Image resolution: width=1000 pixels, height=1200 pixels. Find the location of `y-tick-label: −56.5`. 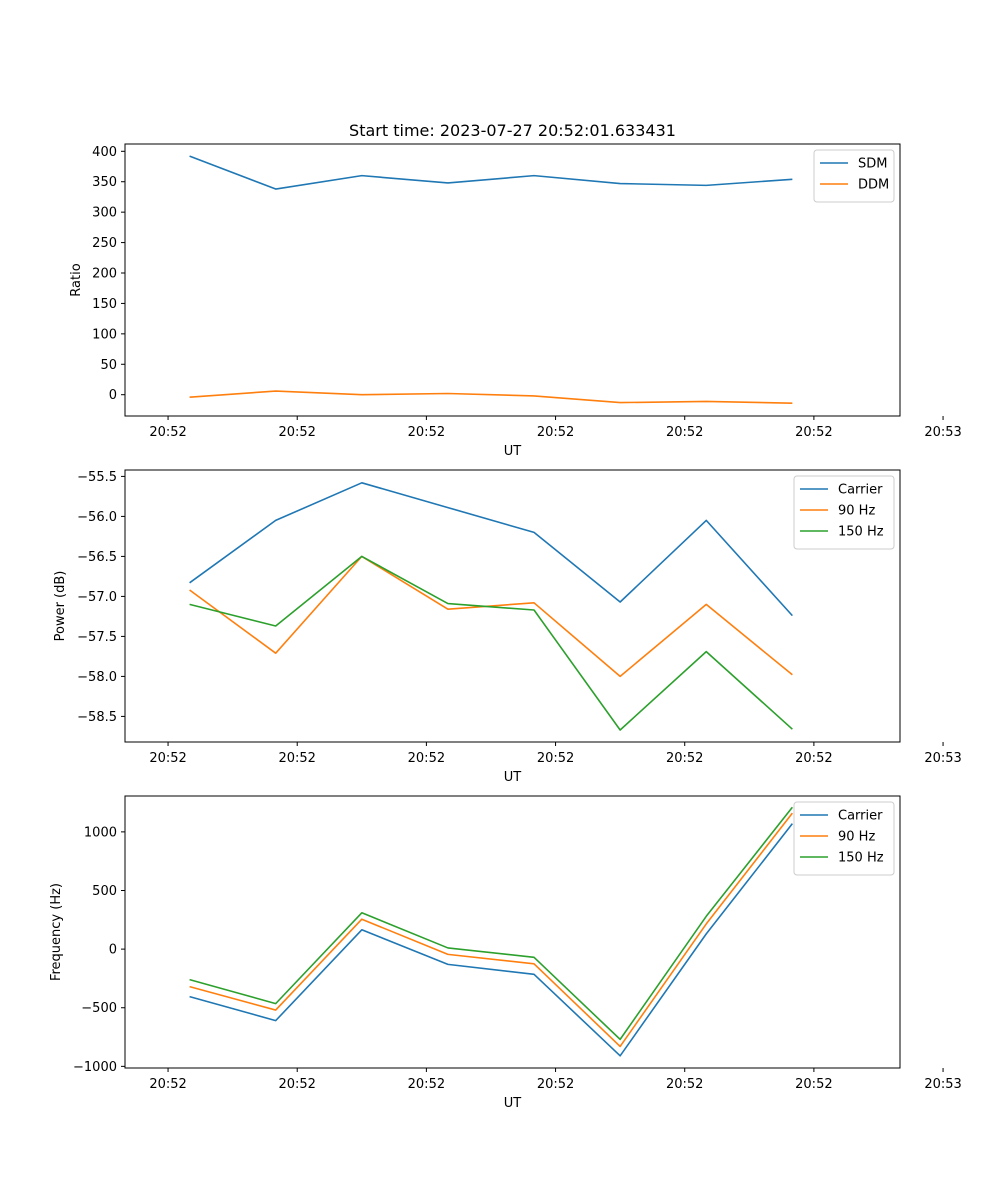

y-tick-label: −56.5 is located at coordinates (97, 557).